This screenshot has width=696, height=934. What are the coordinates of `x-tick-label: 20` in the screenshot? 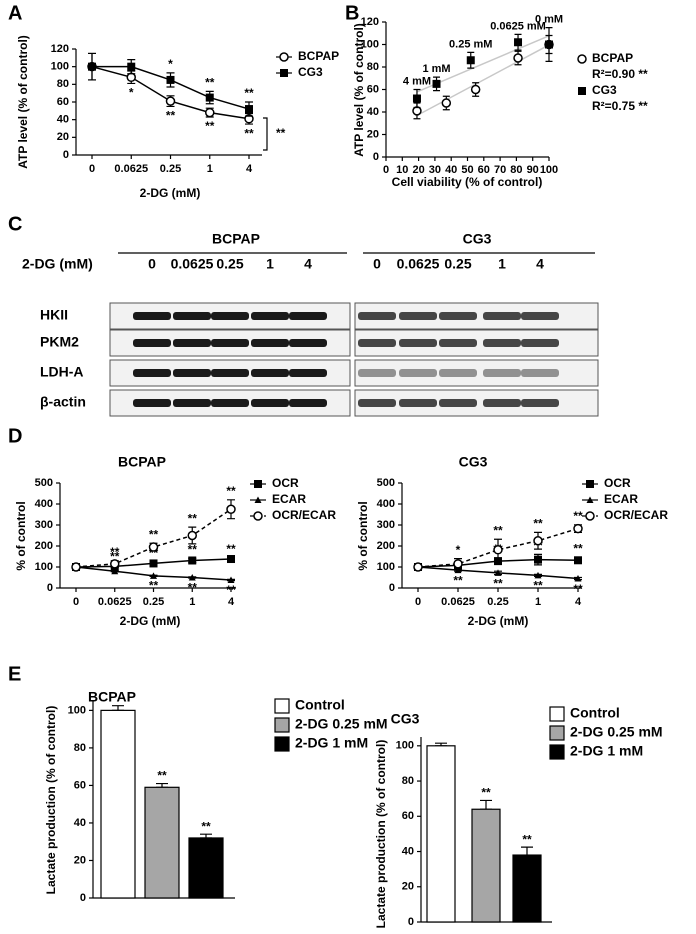 It's located at (418, 170).